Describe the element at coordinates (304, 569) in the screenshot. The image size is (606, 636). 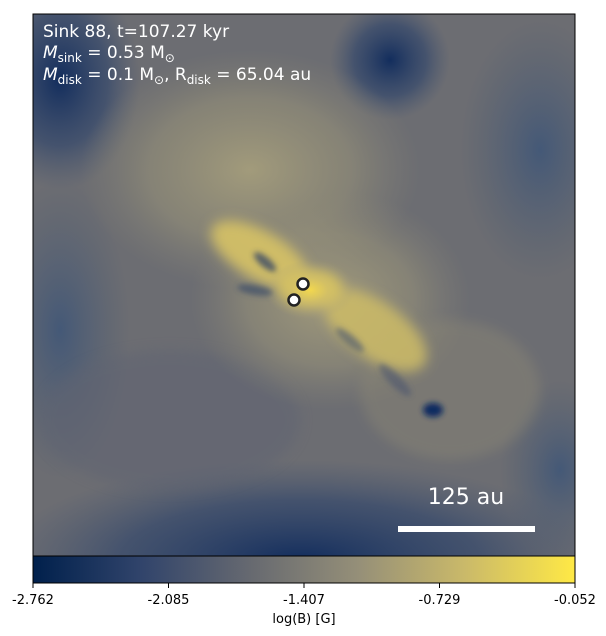
I see `colorbar-gradient` at that location.